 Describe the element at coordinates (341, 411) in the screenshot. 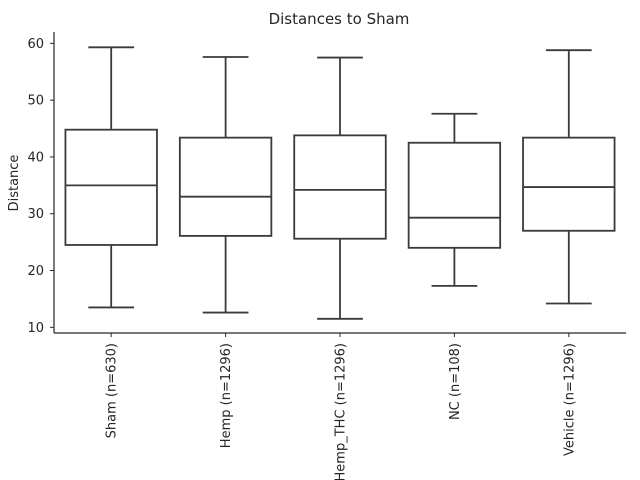

I see `x-tick-label: Hemp_THC (n=1296)` at that location.